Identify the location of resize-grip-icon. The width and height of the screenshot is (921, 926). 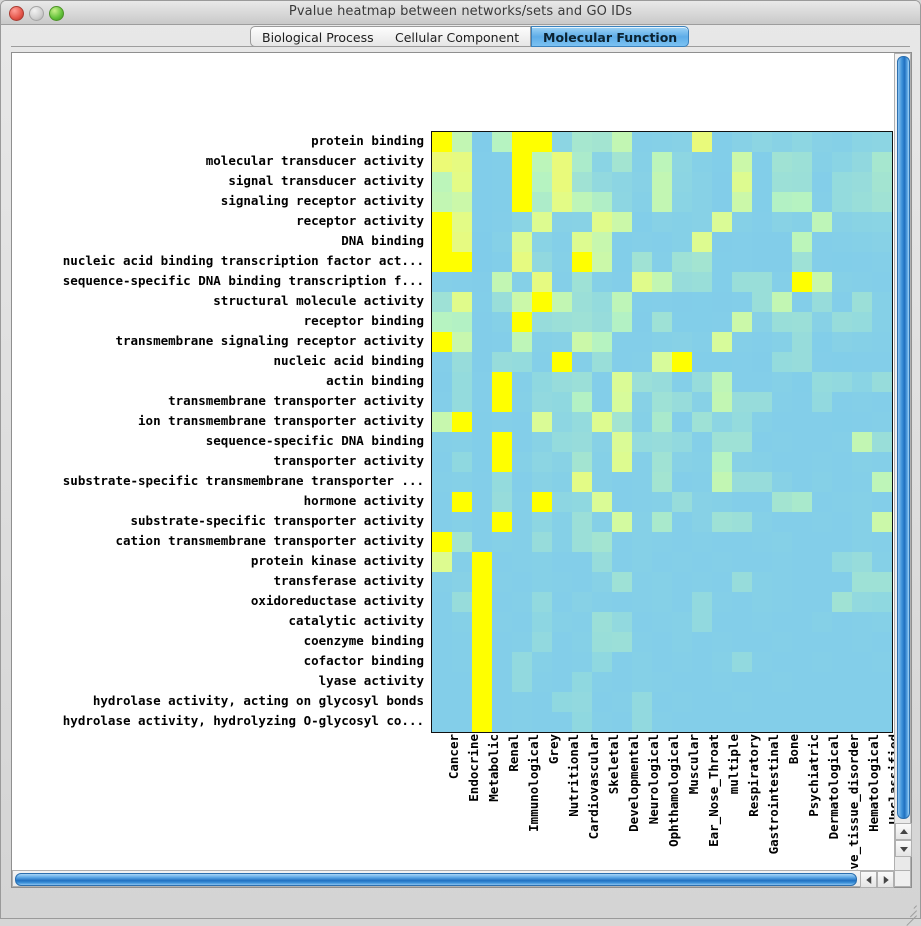
(909, 914).